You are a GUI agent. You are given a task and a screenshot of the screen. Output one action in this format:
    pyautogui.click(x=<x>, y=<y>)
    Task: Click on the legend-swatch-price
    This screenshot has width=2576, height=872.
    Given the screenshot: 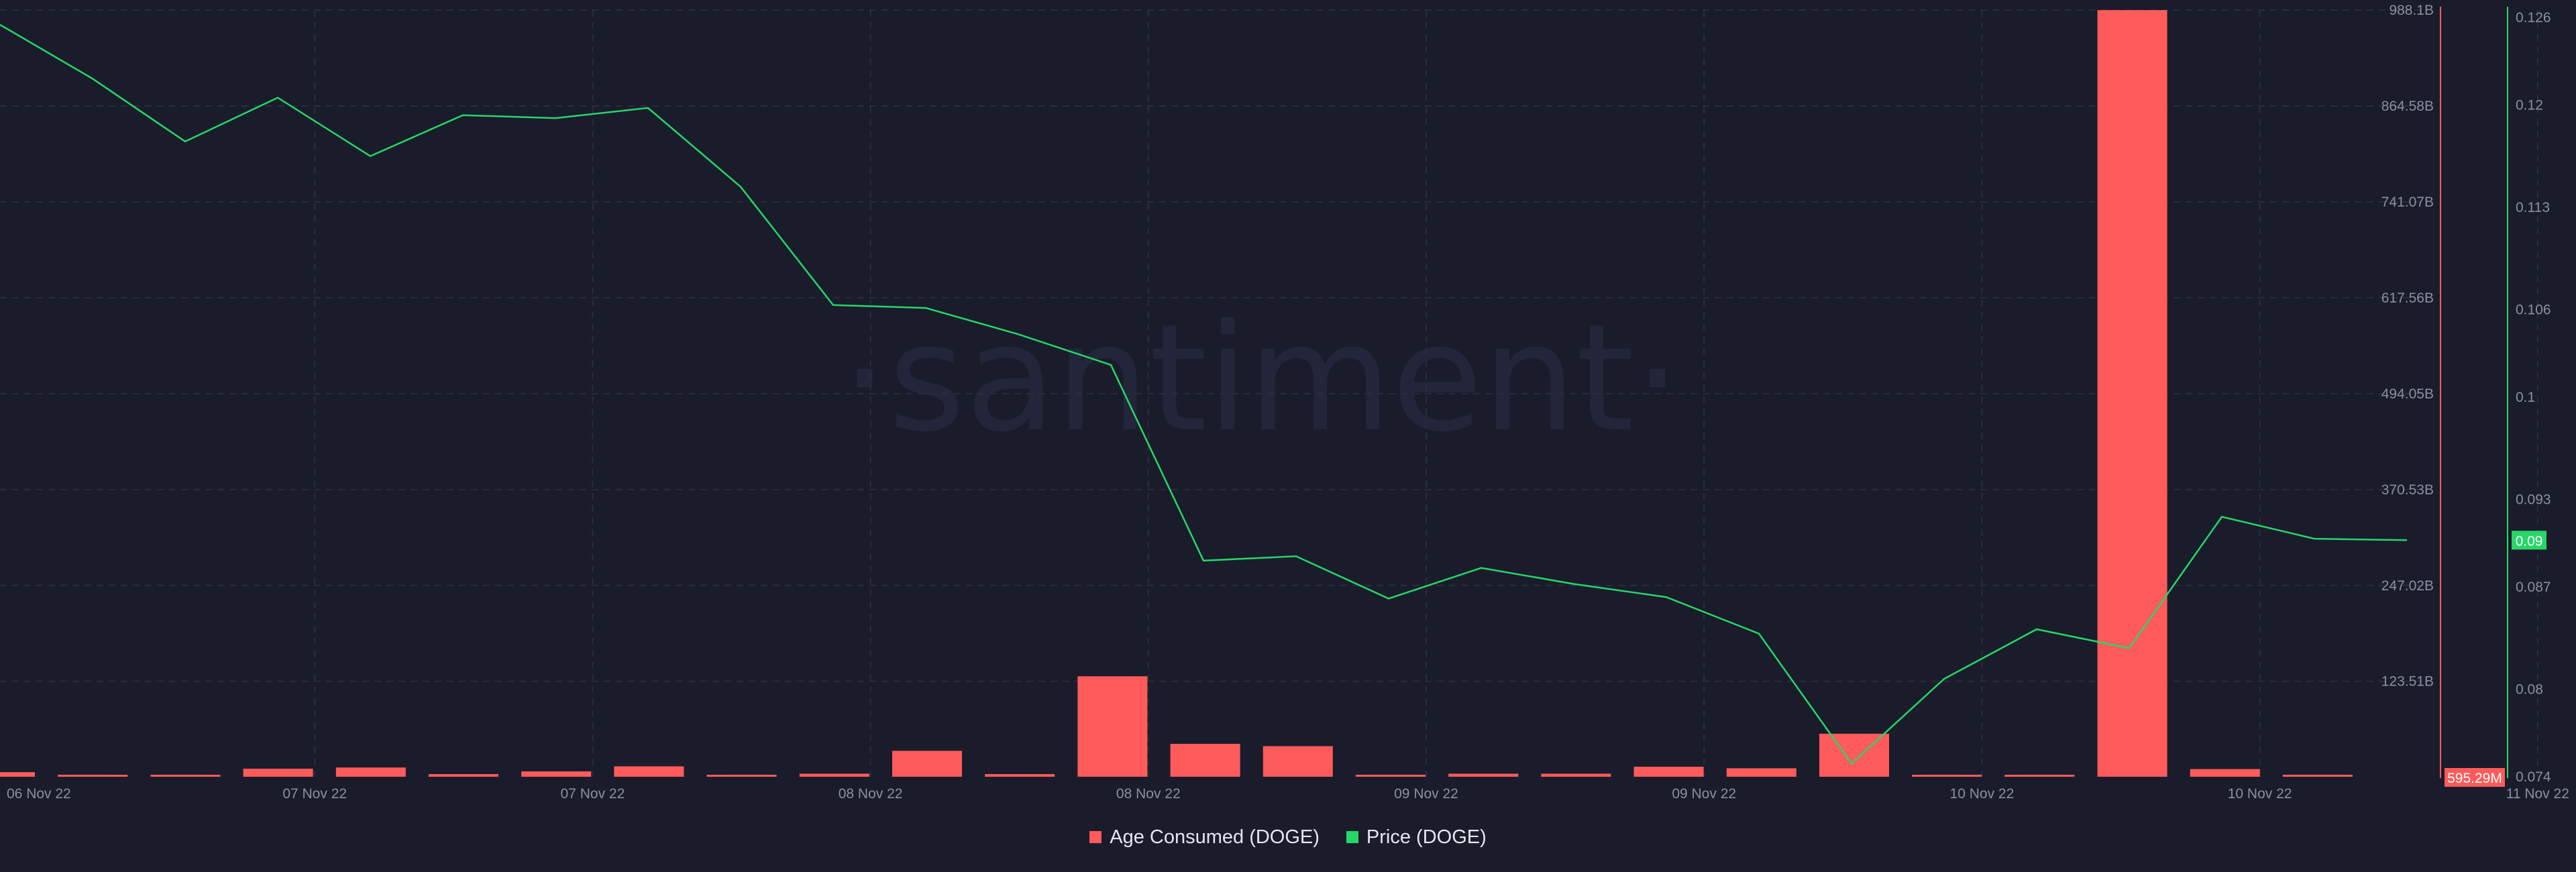 What is the action you would take?
    pyautogui.click(x=1352, y=837)
    